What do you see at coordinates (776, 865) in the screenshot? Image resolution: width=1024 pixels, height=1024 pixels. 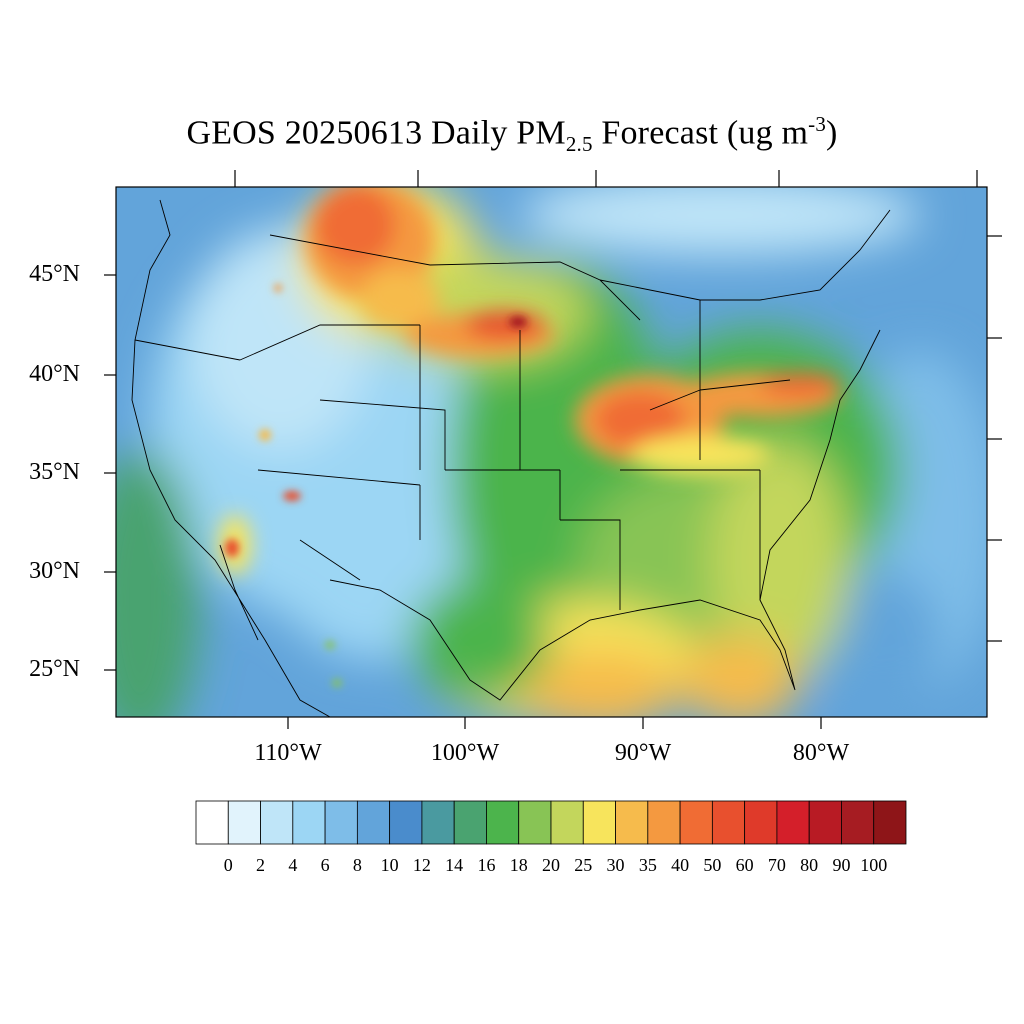 I see `colorbar-label: 70` at bounding box center [776, 865].